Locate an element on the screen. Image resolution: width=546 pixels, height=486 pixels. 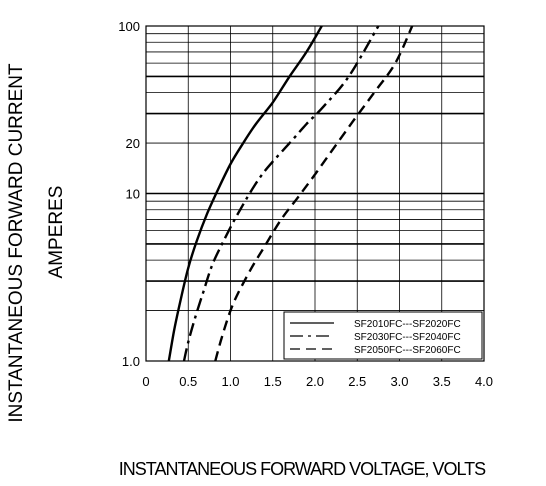
x-tick-label: 1.0 is located at coordinates (230, 381).